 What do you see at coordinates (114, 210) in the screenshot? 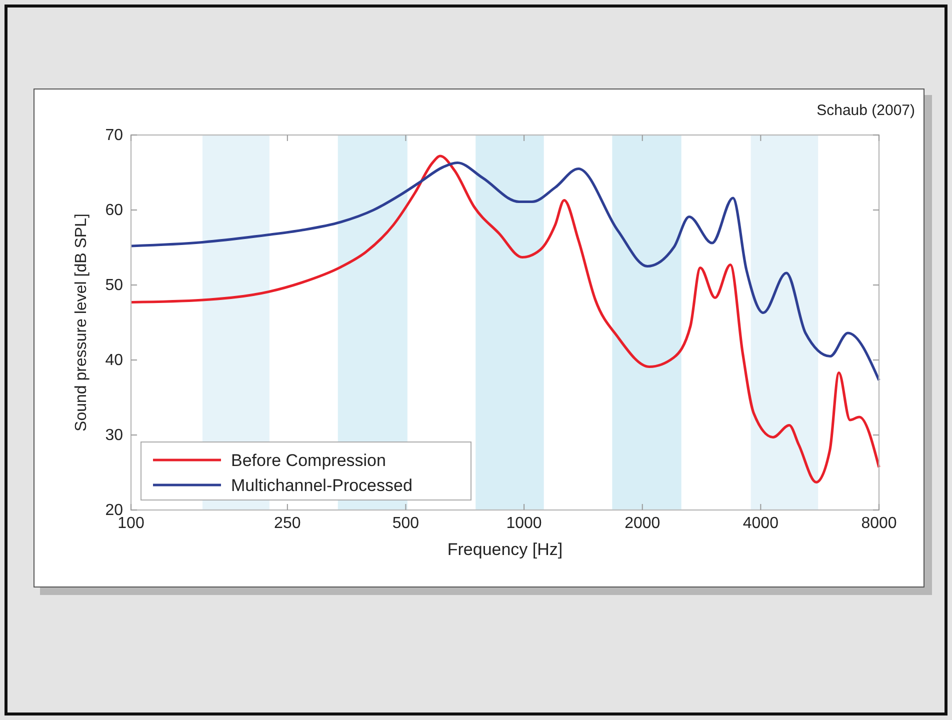
I see `y-tick-label: 60` at bounding box center [114, 210].